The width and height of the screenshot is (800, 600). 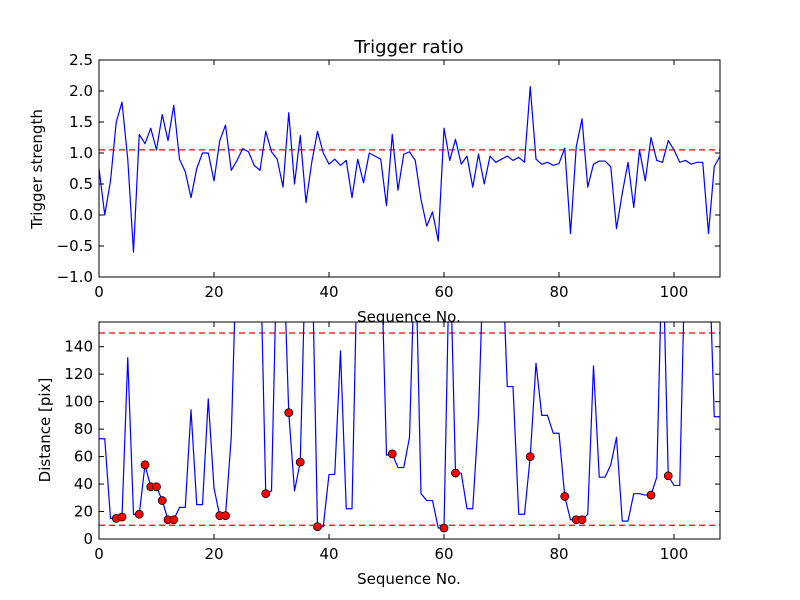 I want to click on y-tick-label: 0.0, so click(x=81, y=215).